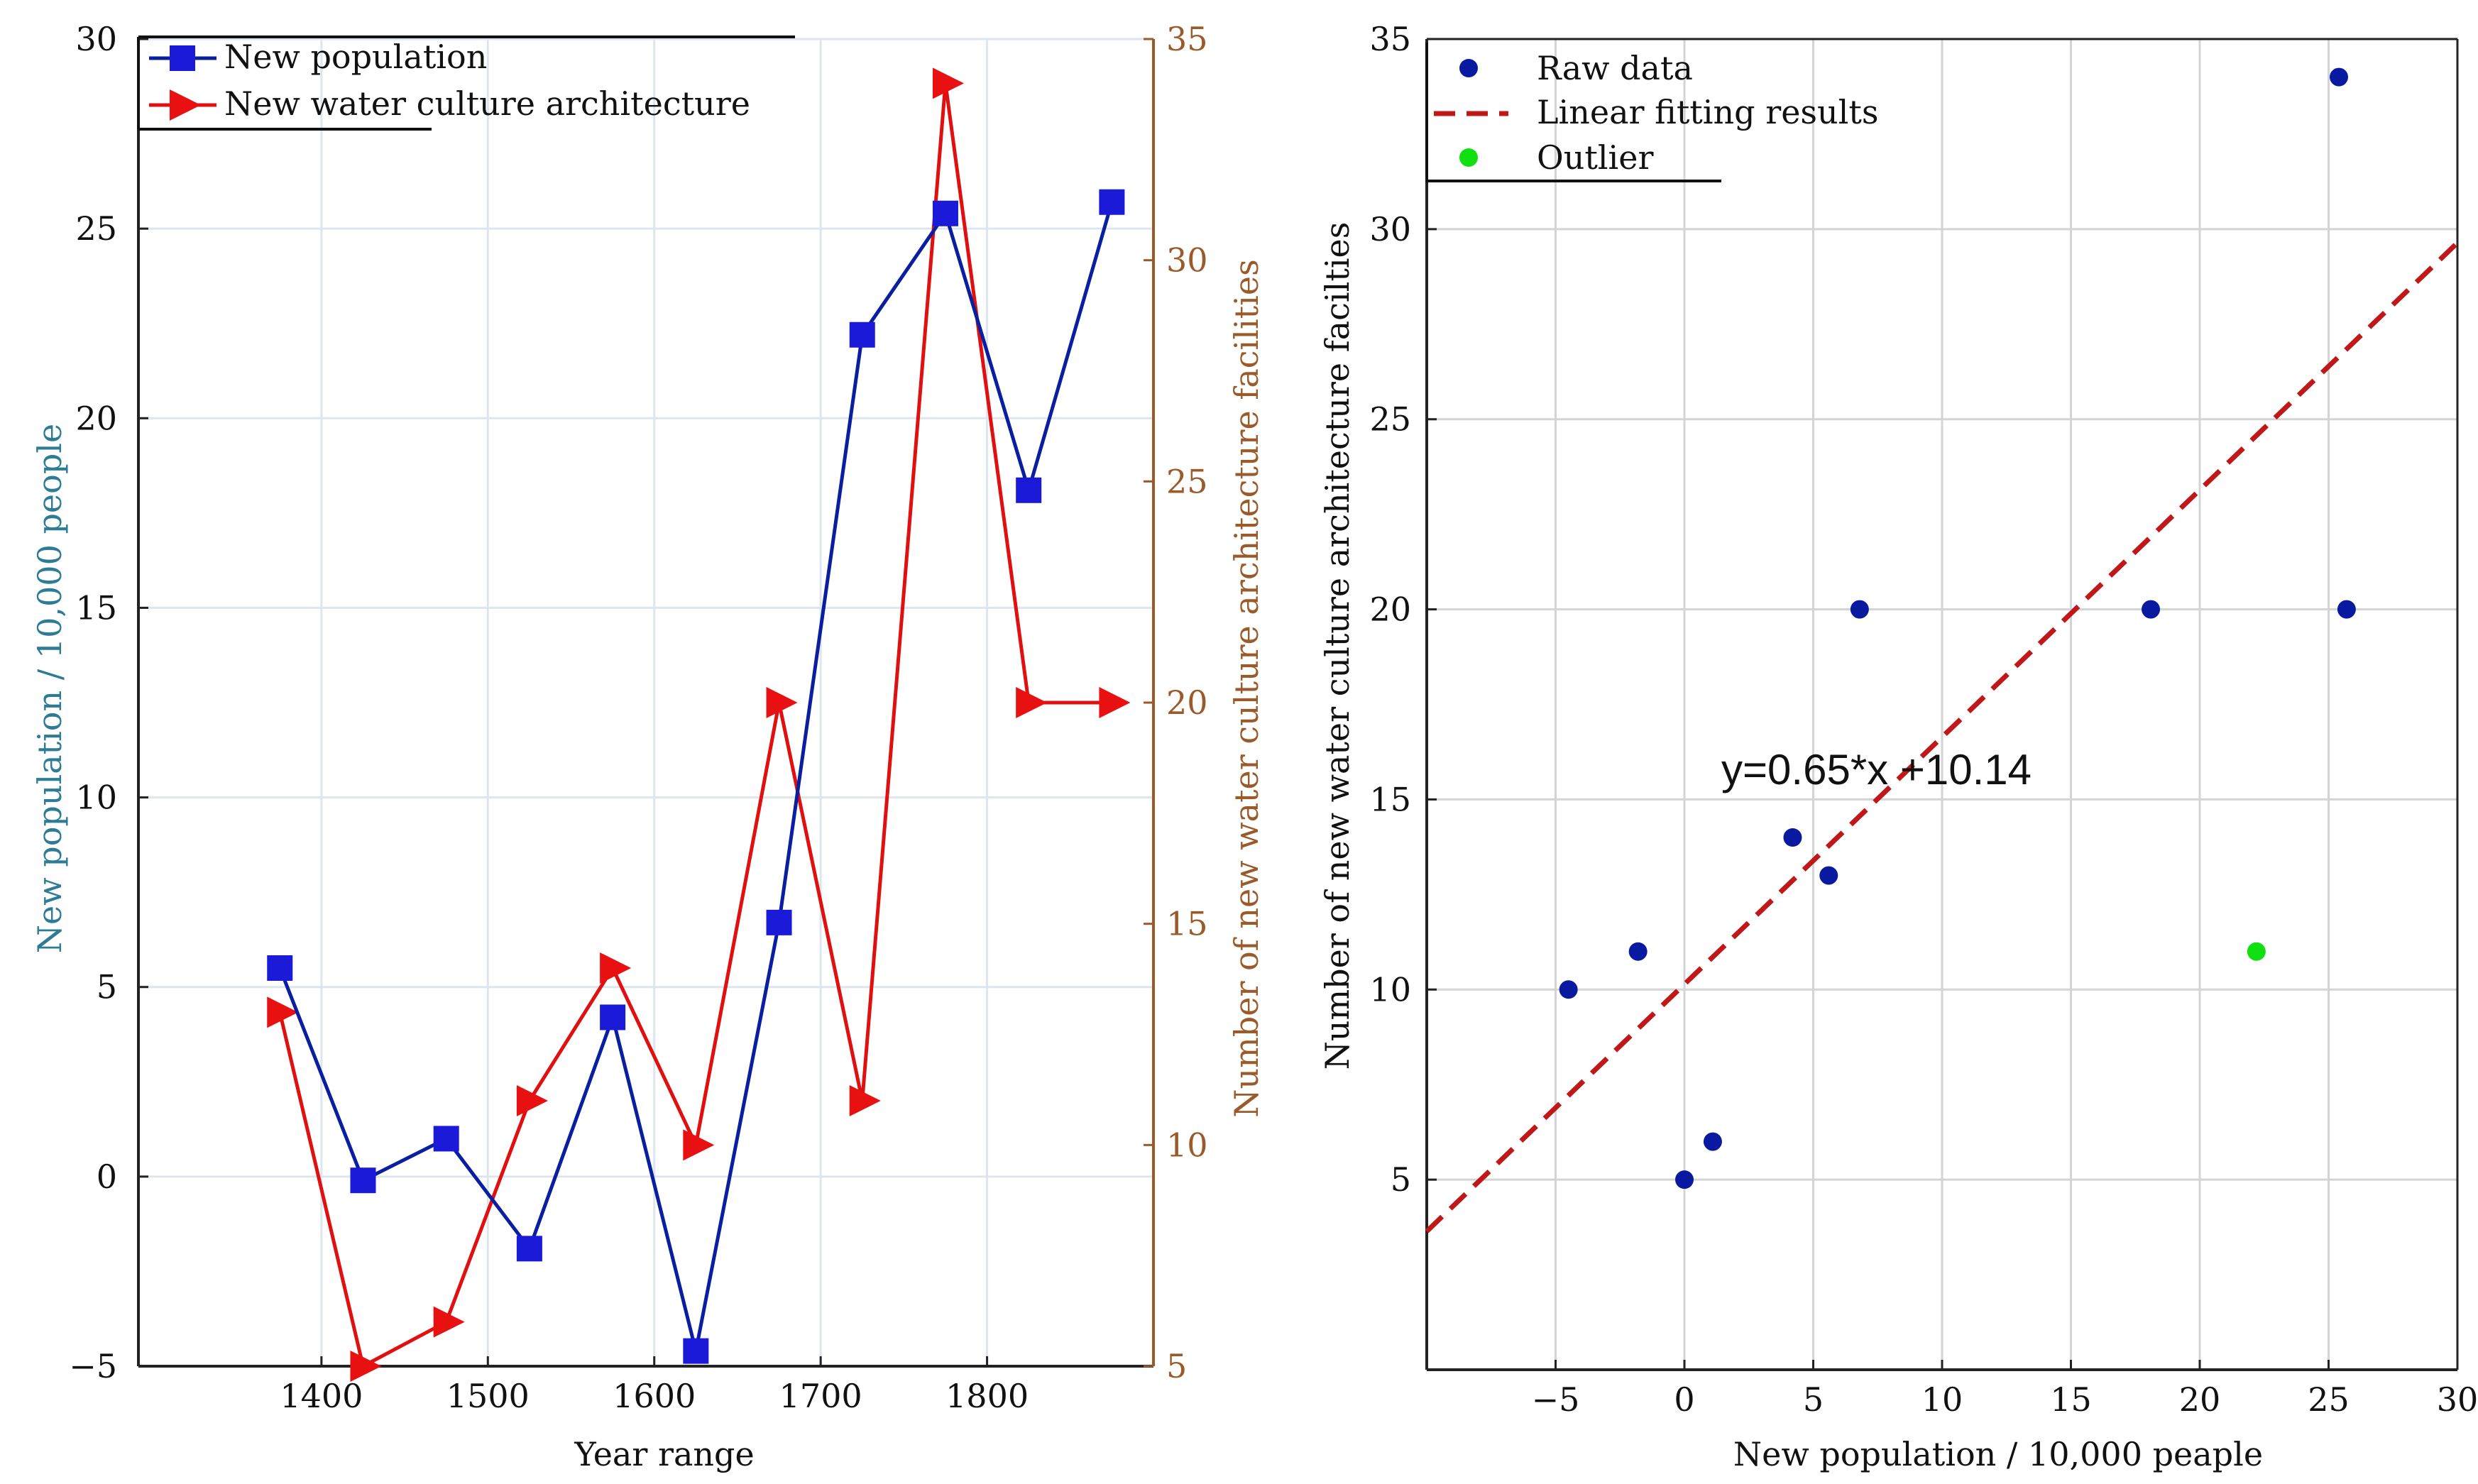  Describe the element at coordinates (182, 58) in the screenshot. I see `legend-population-marker` at that location.